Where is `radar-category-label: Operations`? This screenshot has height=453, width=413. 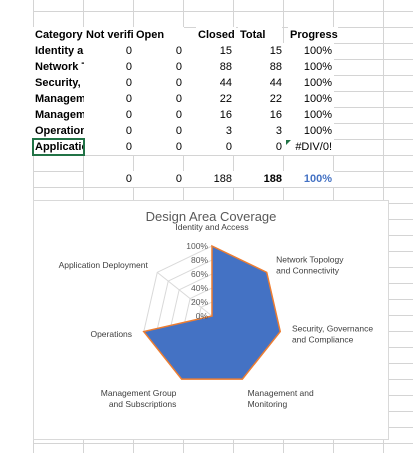 radar-category-label: Operations is located at coordinates (111, 334).